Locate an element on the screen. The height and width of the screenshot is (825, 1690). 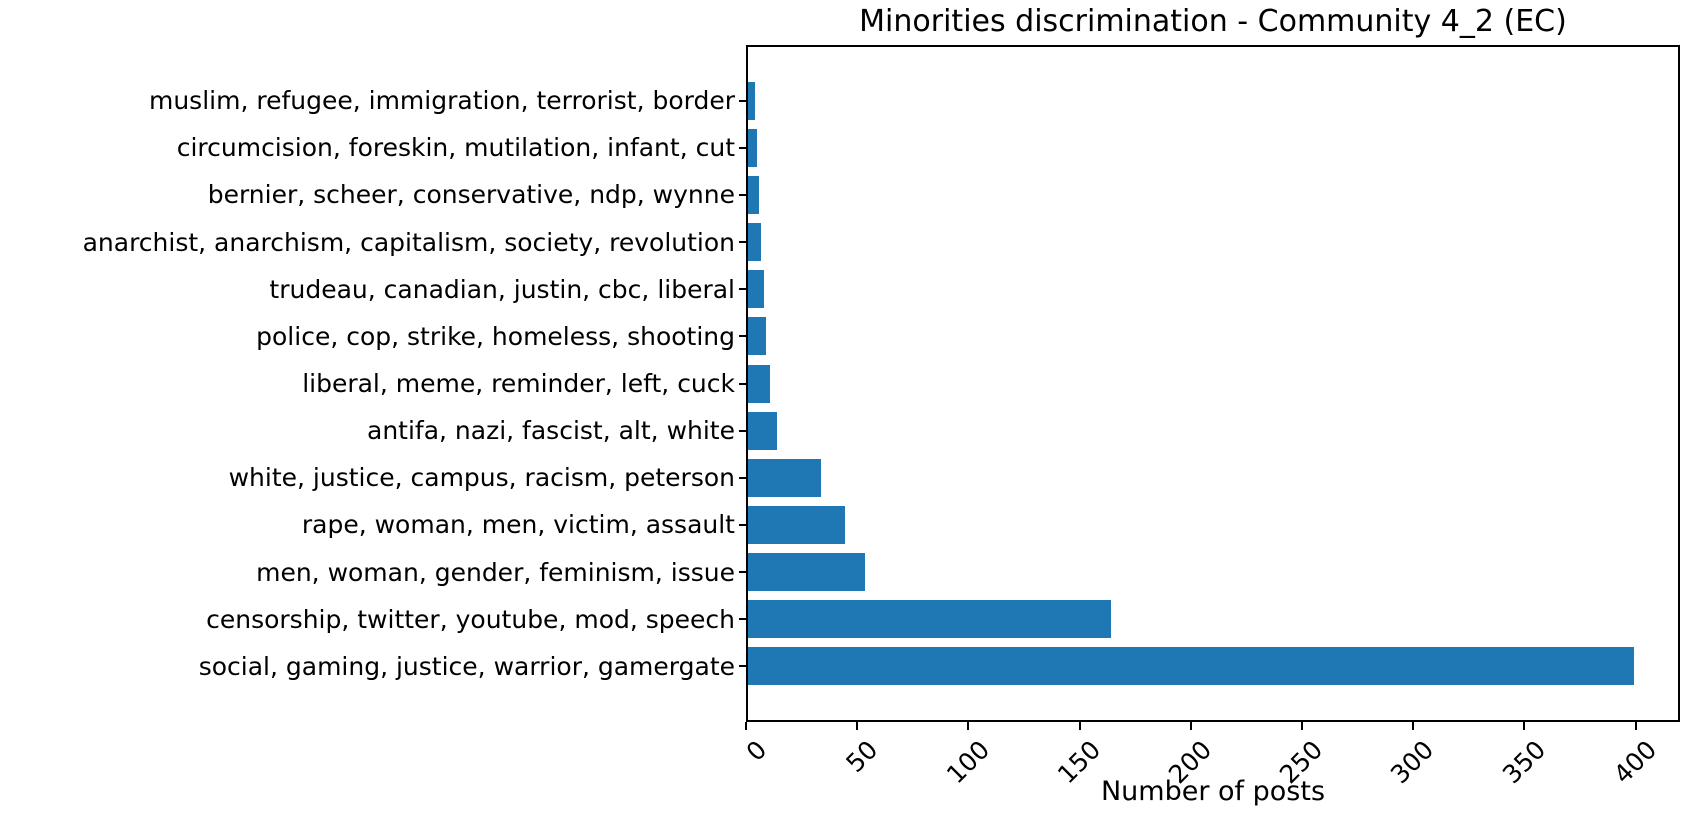
y-tick-row: men, woman, gender, feminism, issue is located at coordinates (373, 572).